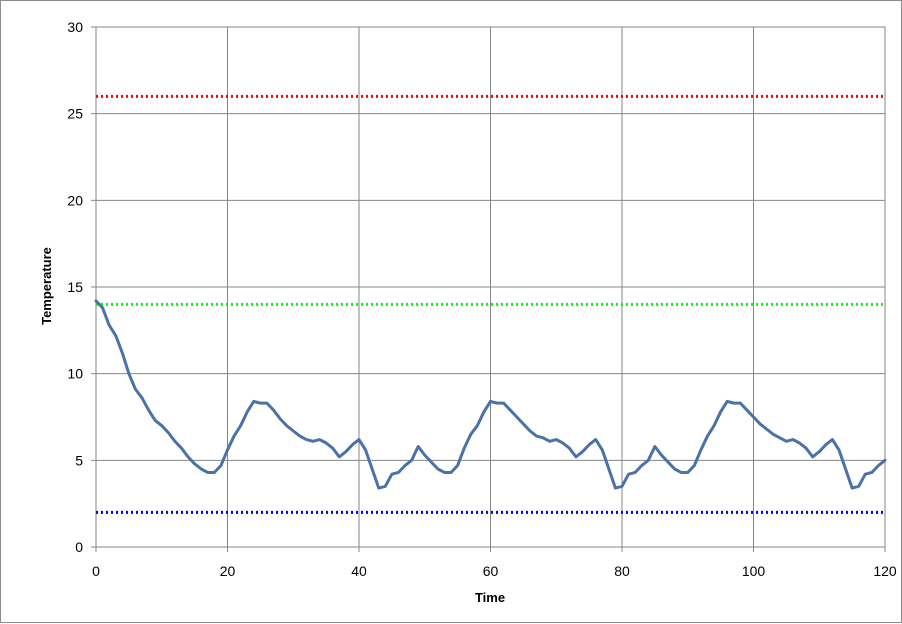 This screenshot has width=902, height=624. I want to click on y-tick-label: 30, so click(75, 27).